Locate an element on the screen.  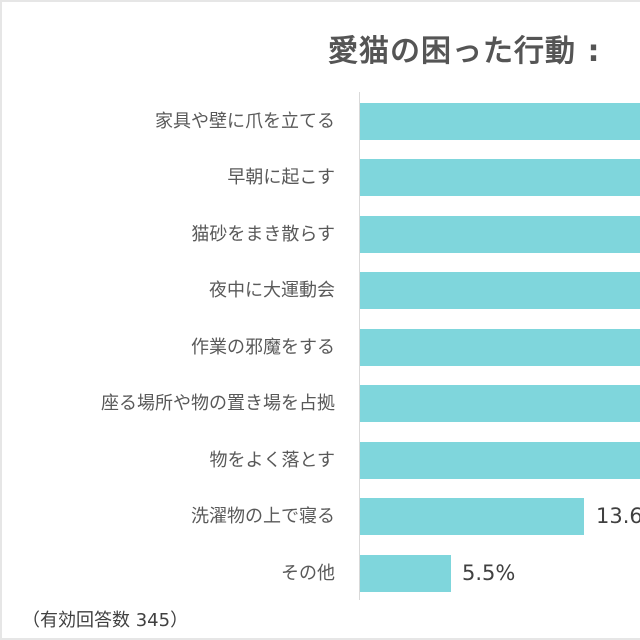
category-label: 夜中に大運動会 is located at coordinates (272, 290).